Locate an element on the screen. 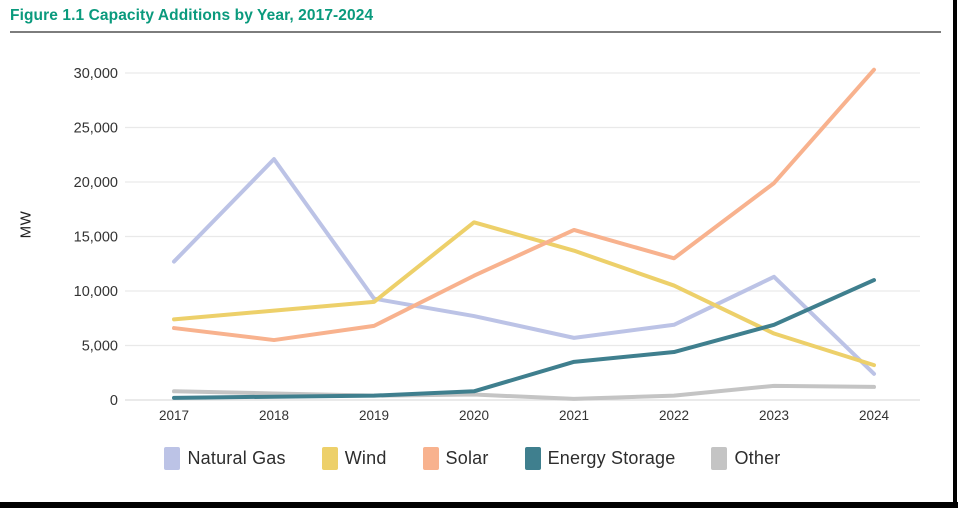 This screenshot has width=958, height=508. energy-storage-swatch-icon is located at coordinates (532, 458).